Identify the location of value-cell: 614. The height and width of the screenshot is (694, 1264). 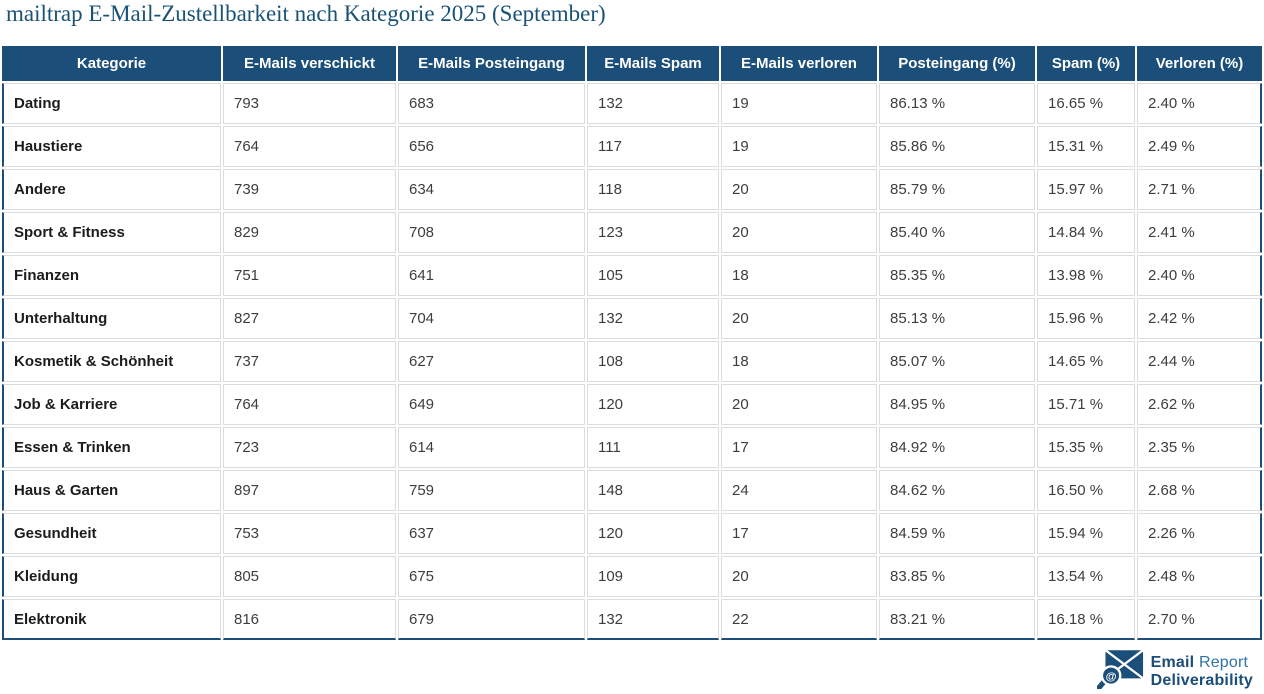
(491, 447).